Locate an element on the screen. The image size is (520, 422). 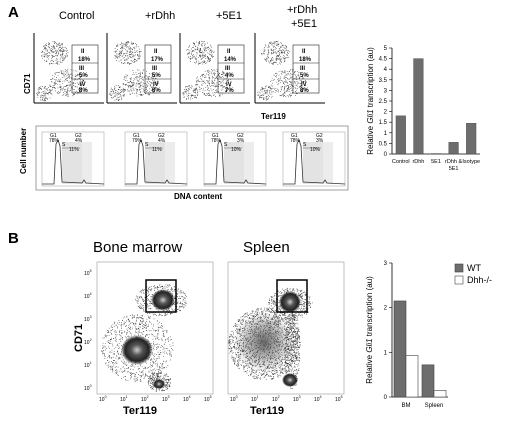
y-tick-label: 1 is located at coordinates (386, 134).